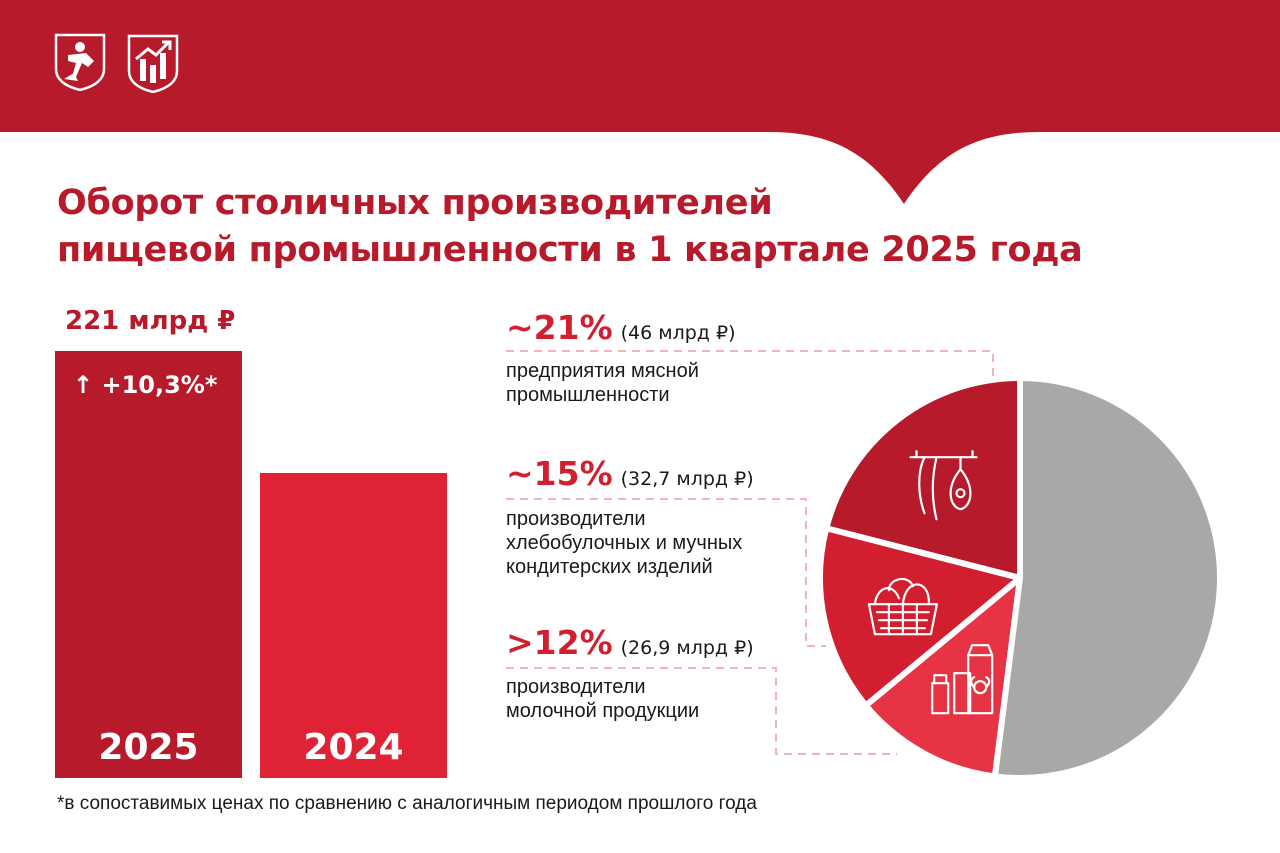 This screenshot has width=1280, height=853. Describe the element at coordinates (687, 479) in the screenshot. I see `segment-abs-bakery: (32,7 млрд ₽)` at that location.